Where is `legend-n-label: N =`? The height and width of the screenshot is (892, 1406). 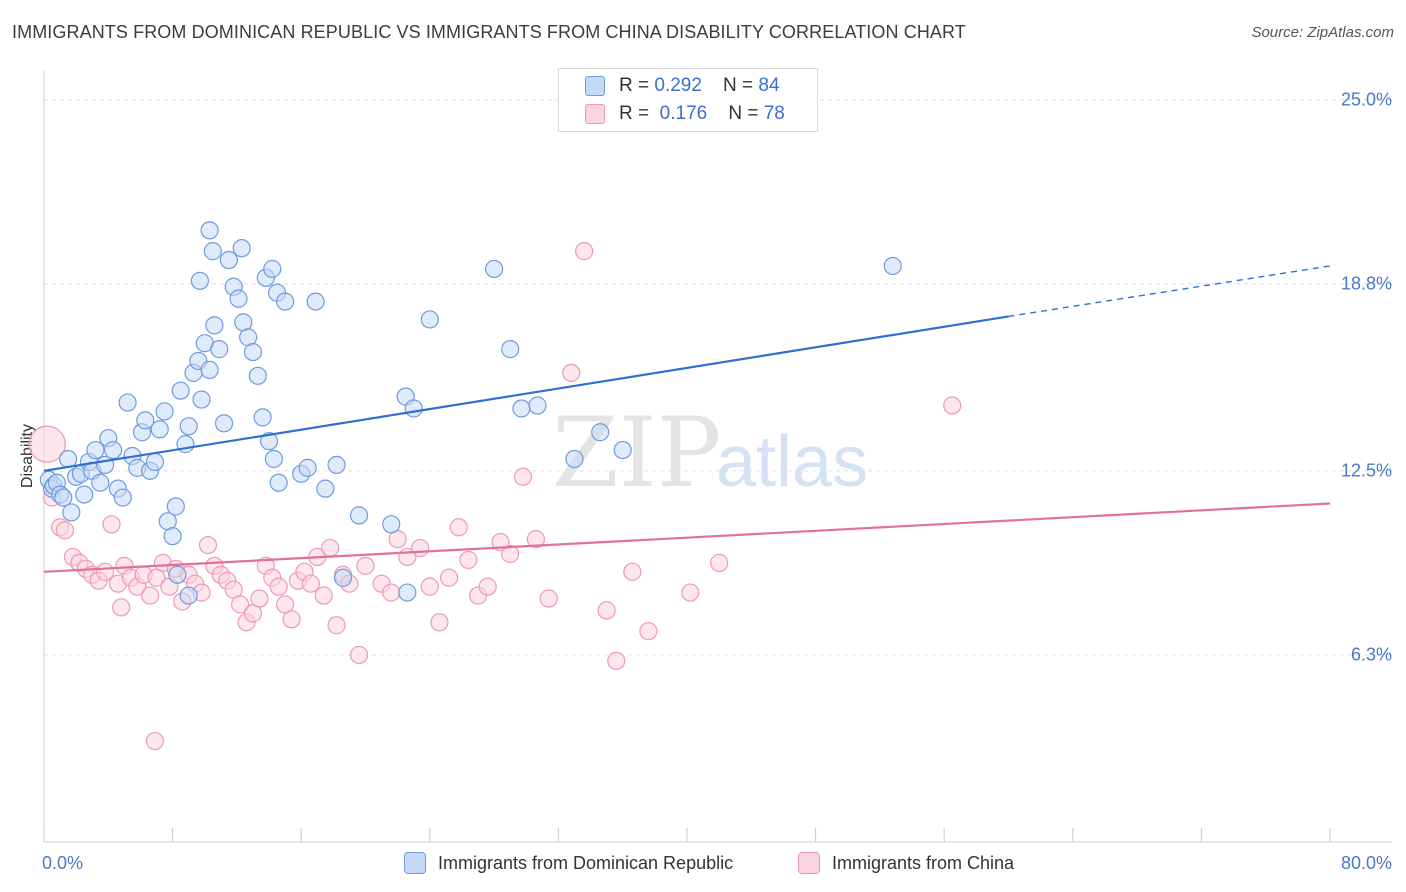
legend-n-label: N = is located at coordinates (746, 113).